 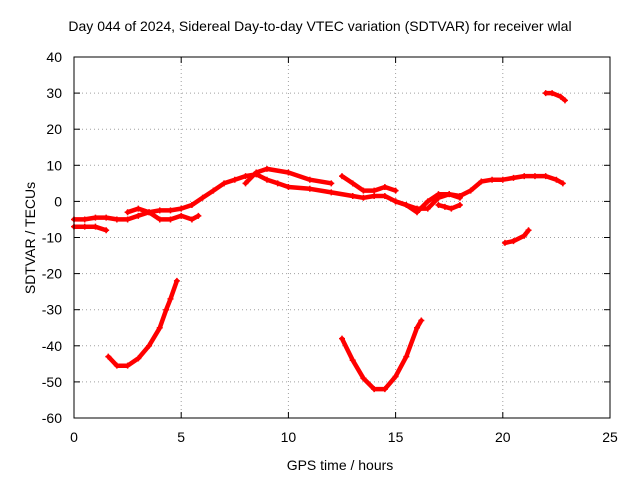 What do you see at coordinates (52, 418) in the screenshot?
I see `y-tick-label: -60` at bounding box center [52, 418].